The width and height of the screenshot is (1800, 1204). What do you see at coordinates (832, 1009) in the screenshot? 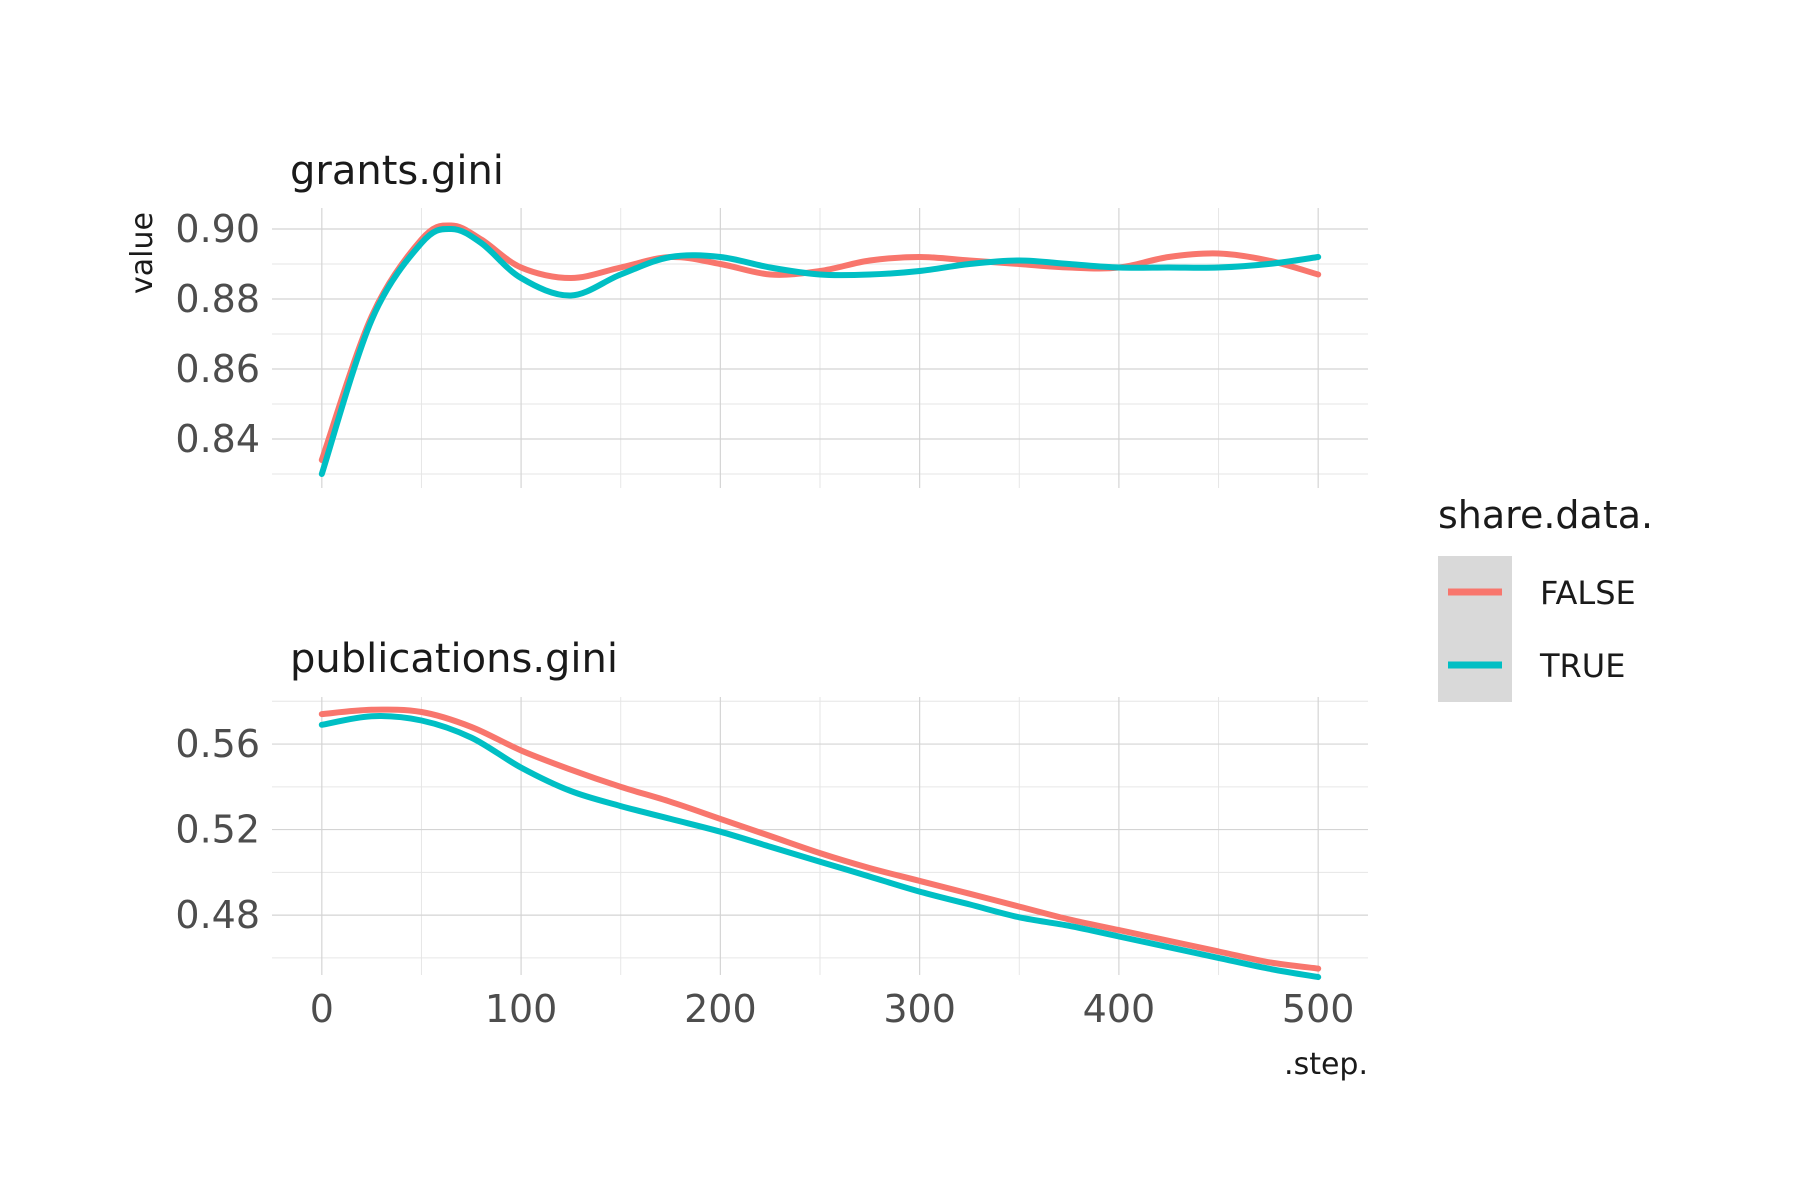
I see `x-ticks: 0 100 200 300 400 500` at bounding box center [832, 1009].